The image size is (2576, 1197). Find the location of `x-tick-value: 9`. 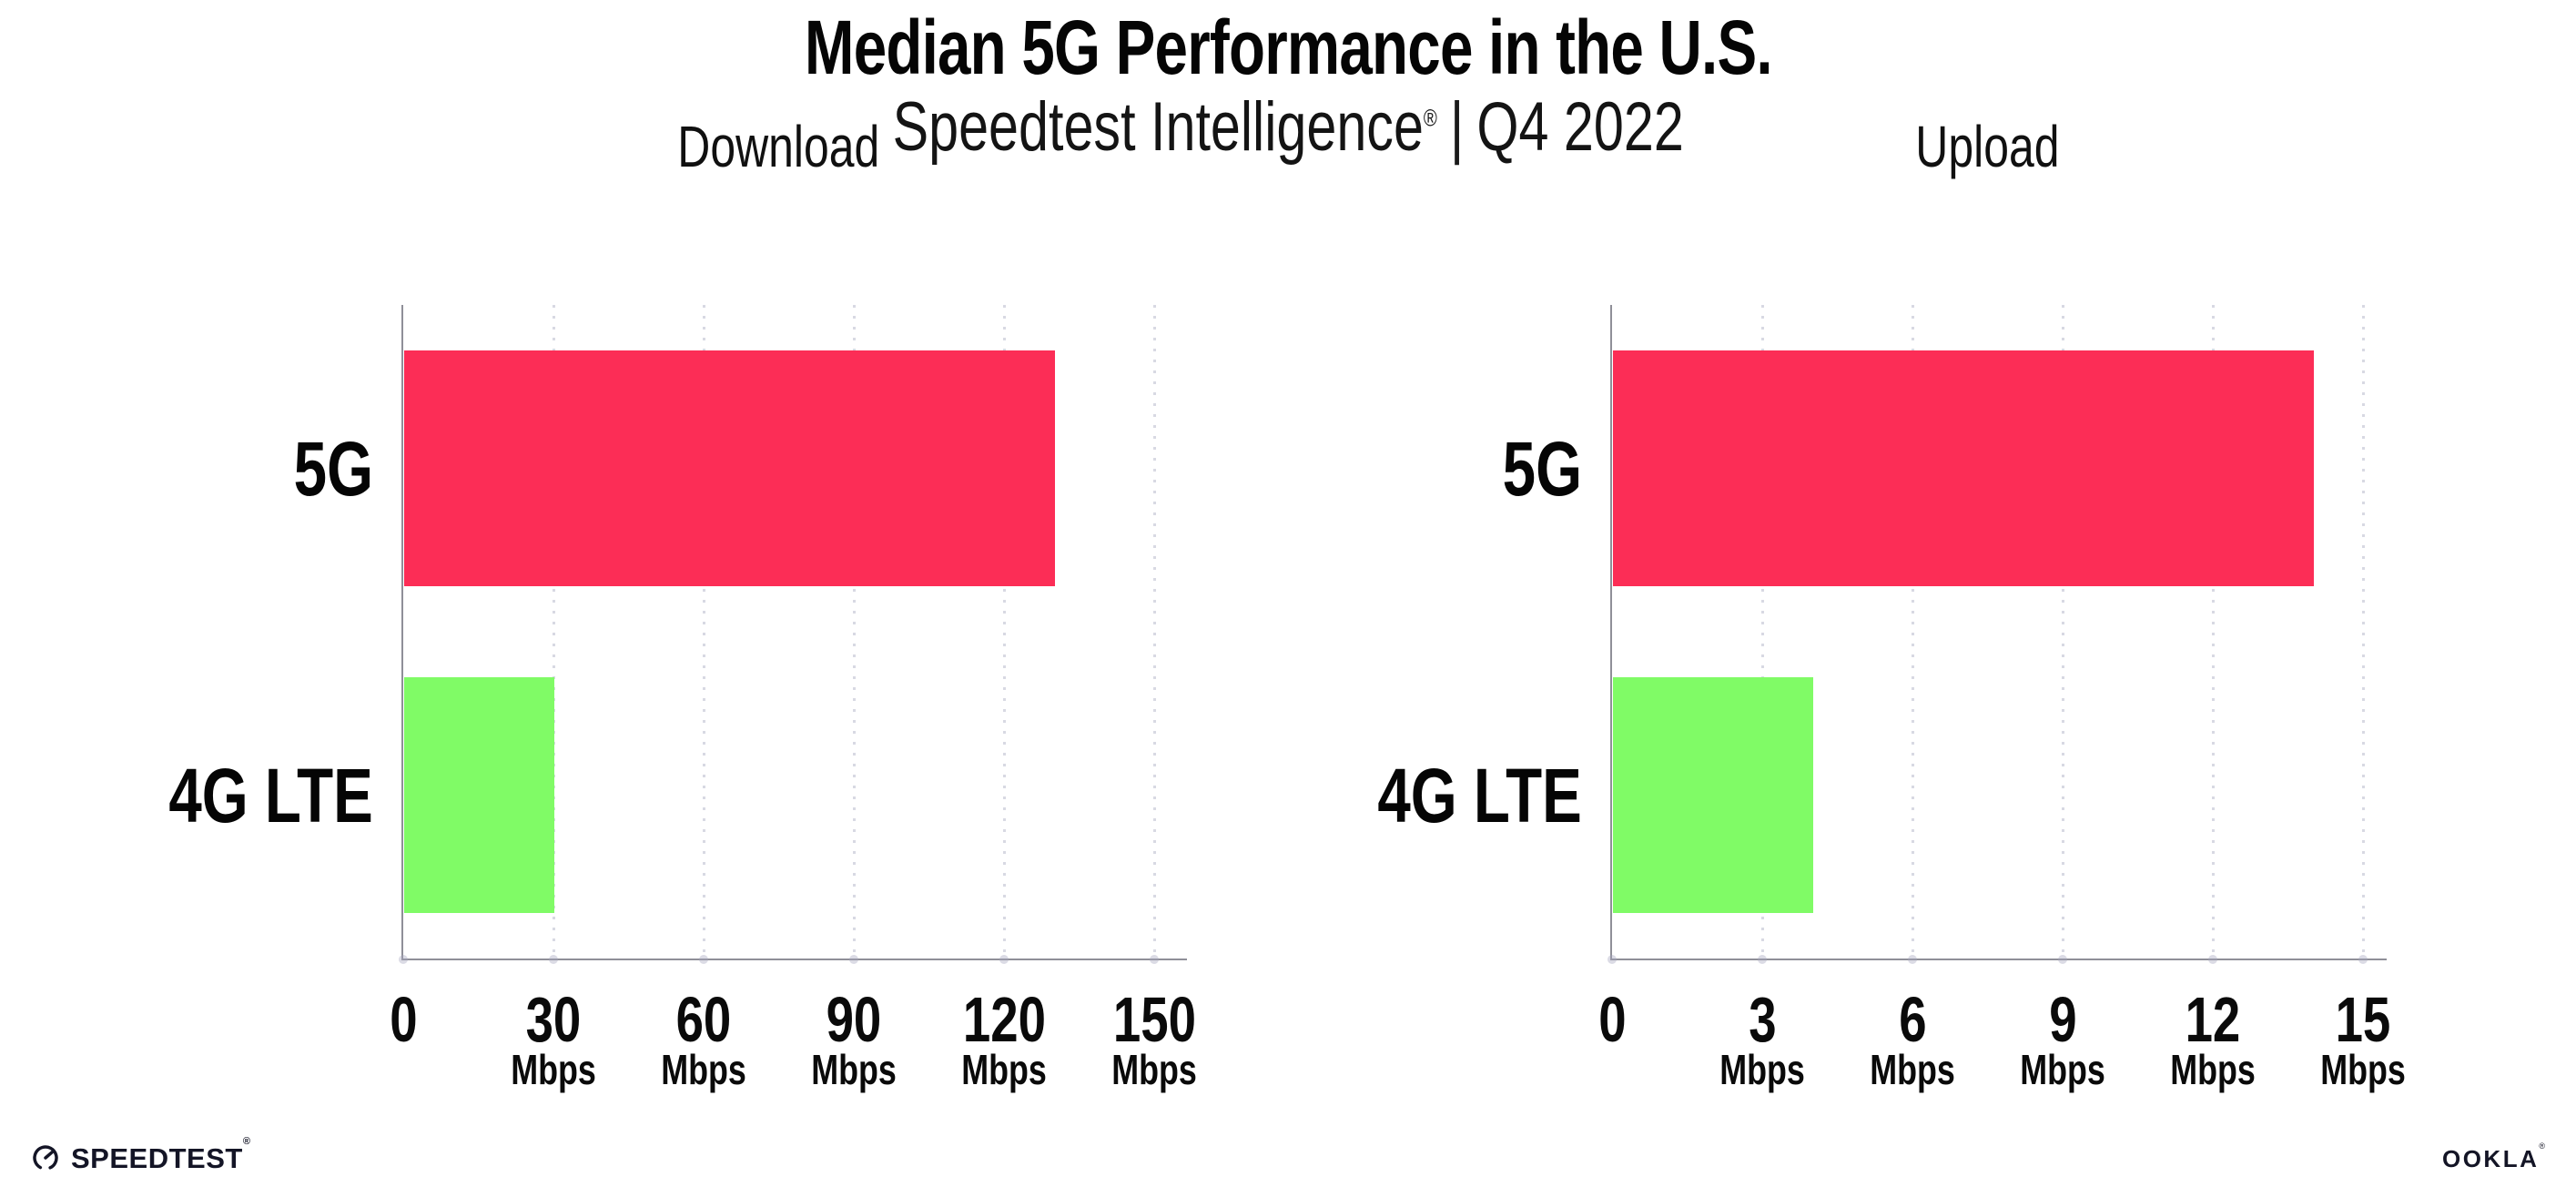

x-tick-value: 9 is located at coordinates (2062, 1020).